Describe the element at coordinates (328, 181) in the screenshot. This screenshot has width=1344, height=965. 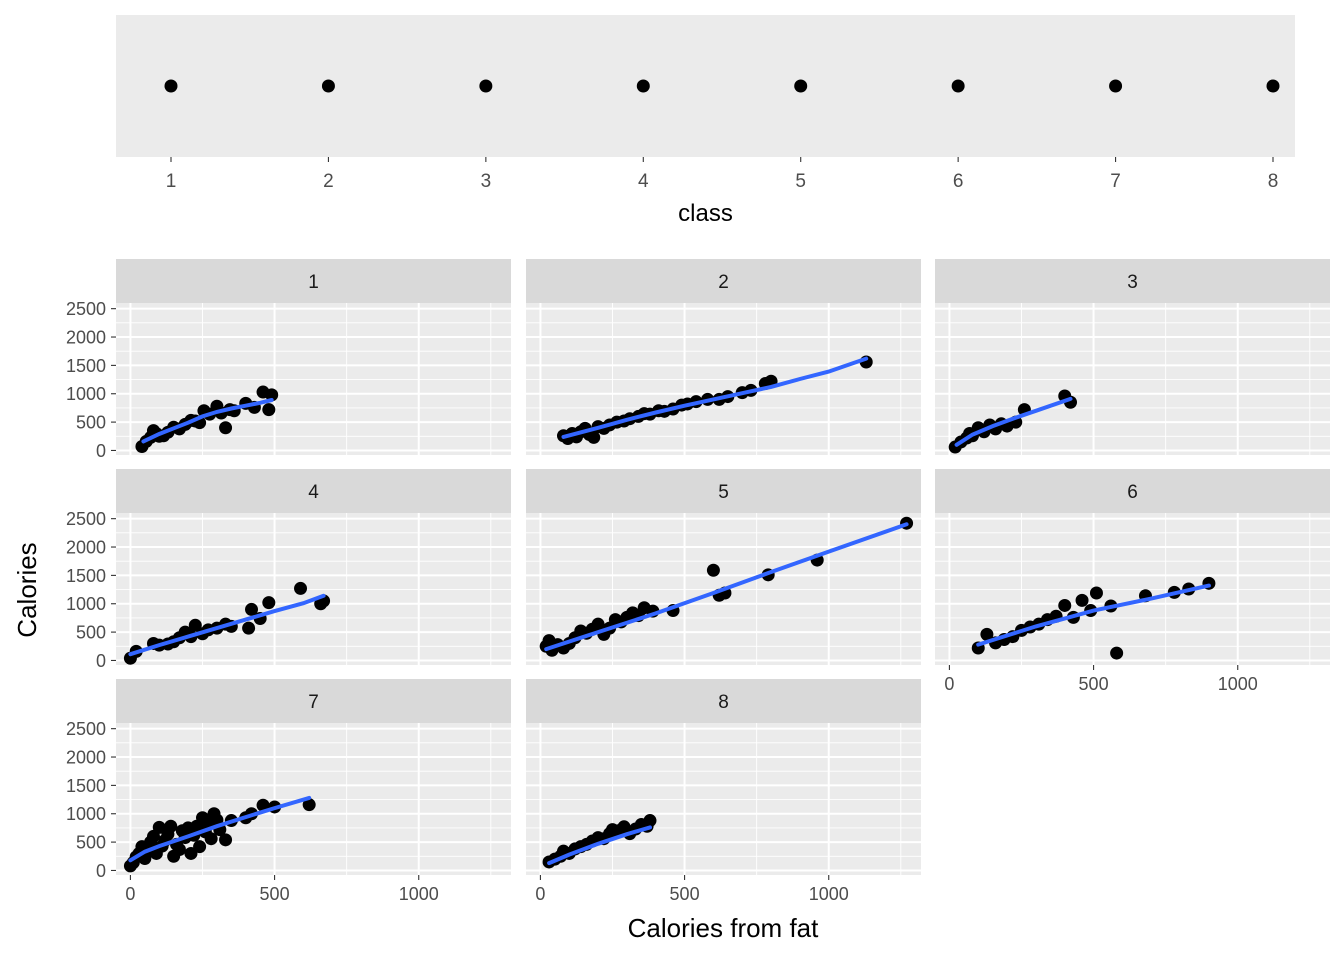
I see `class-strip-tick-label: 2` at that location.